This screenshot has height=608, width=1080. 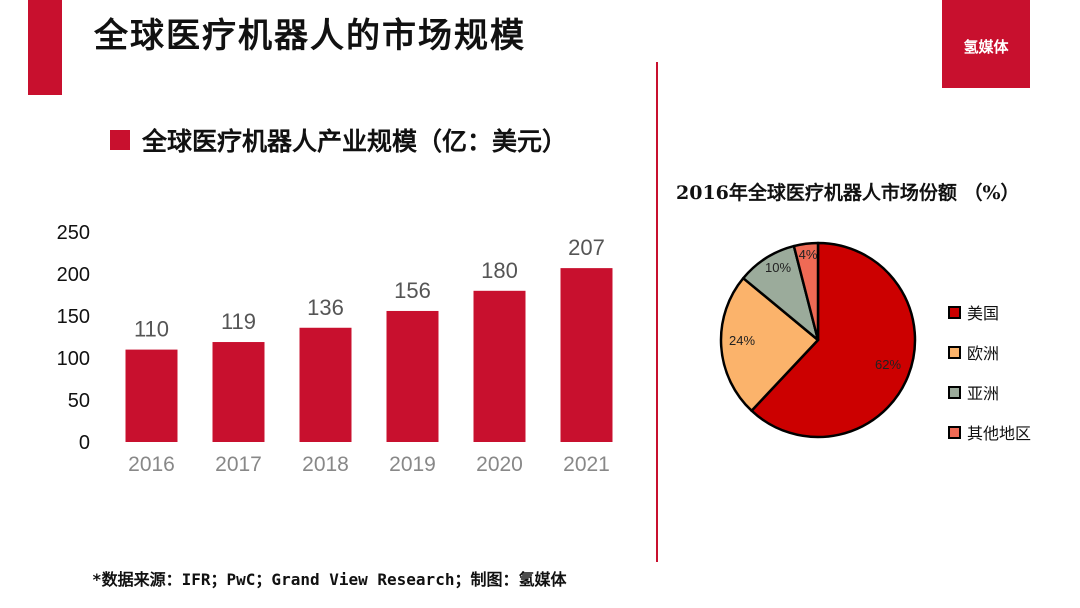 What do you see at coordinates (329, 579) in the screenshot?
I see `data-source-note: *数据来源：IFR；PwC；Grand View Research；制图：氢媒体` at bounding box center [329, 579].